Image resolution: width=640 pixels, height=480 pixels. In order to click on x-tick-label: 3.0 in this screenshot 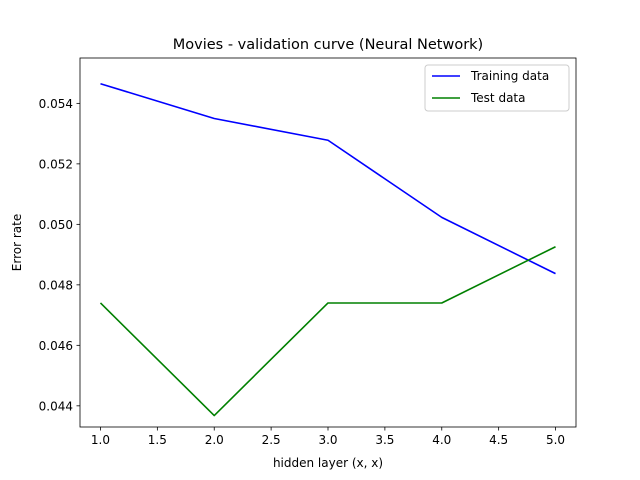, I will do `click(327, 440)`.